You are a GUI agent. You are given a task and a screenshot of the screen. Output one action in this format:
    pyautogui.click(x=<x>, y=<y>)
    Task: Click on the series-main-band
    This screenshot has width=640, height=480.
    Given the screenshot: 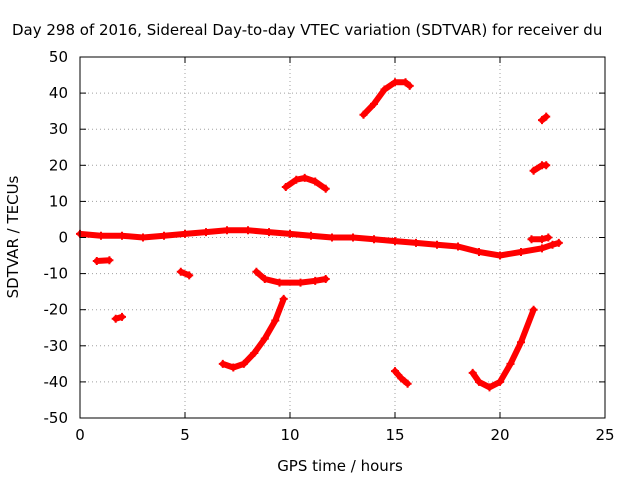 What is the action you would take?
    pyautogui.click(x=319, y=243)
    